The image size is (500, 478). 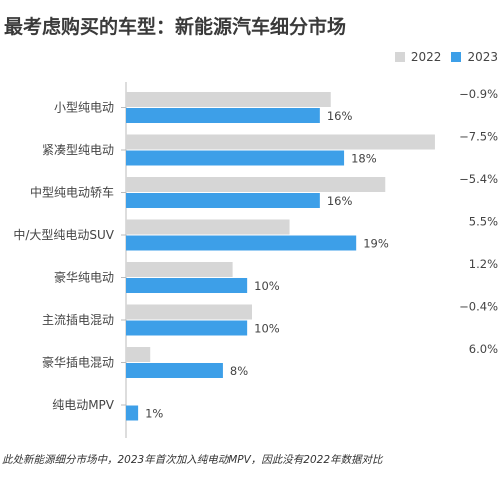 What do you see at coordinates (78, 150) in the screenshot?
I see `category-label: 紧凑型纯电动` at bounding box center [78, 150].